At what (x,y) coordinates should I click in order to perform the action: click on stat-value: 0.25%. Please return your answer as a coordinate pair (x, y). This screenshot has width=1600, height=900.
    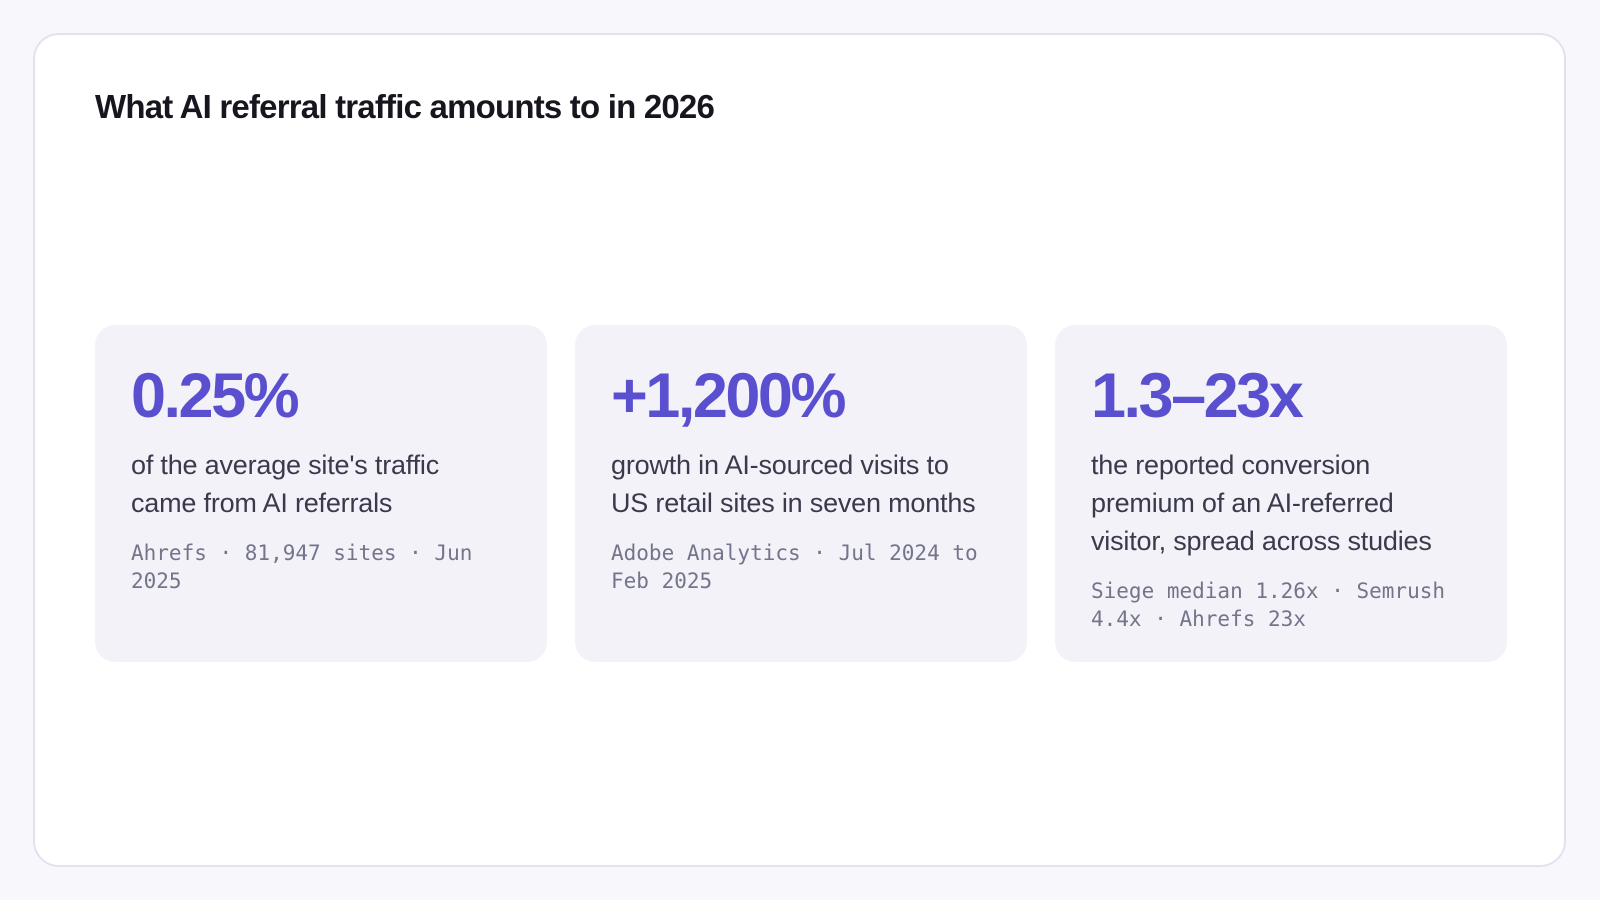
    Looking at the image, I should click on (215, 396).